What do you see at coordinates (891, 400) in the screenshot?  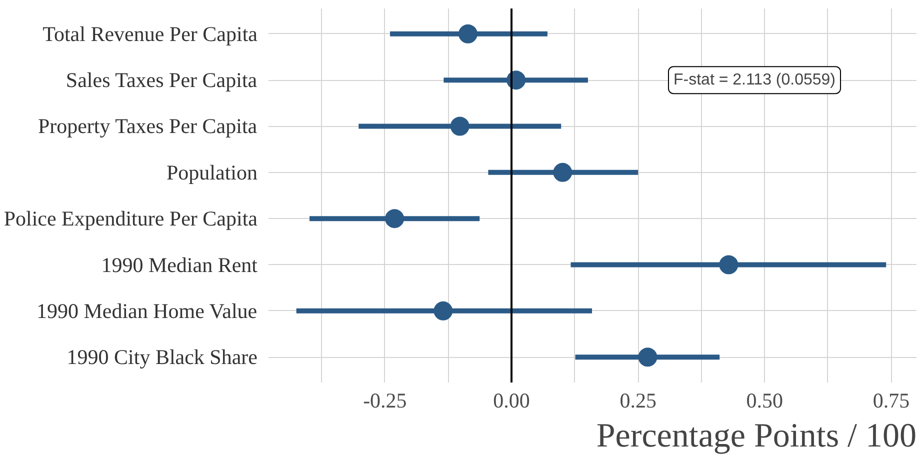 I see `x-tick-label: 0.75` at bounding box center [891, 400].